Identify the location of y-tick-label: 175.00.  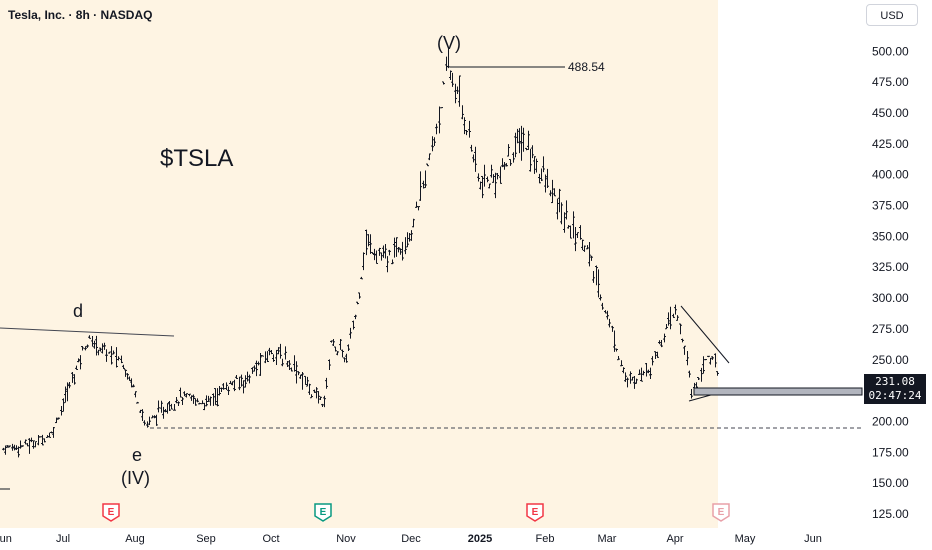
(890, 452).